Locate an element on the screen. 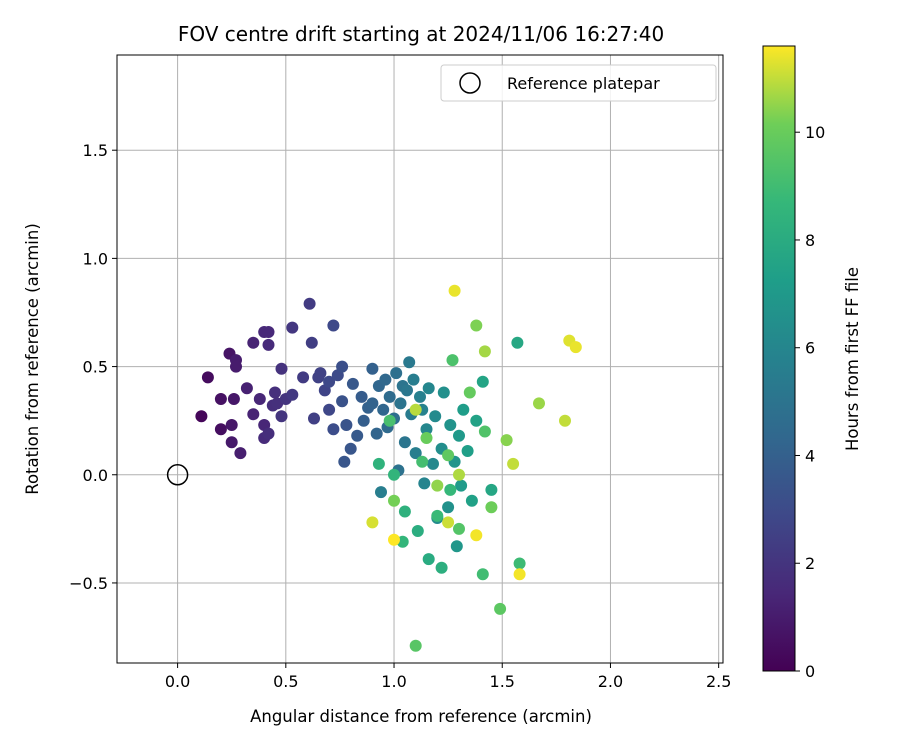 This screenshot has height=750, width=900. colorbar-label: Hours from first FF file is located at coordinates (852, 359).